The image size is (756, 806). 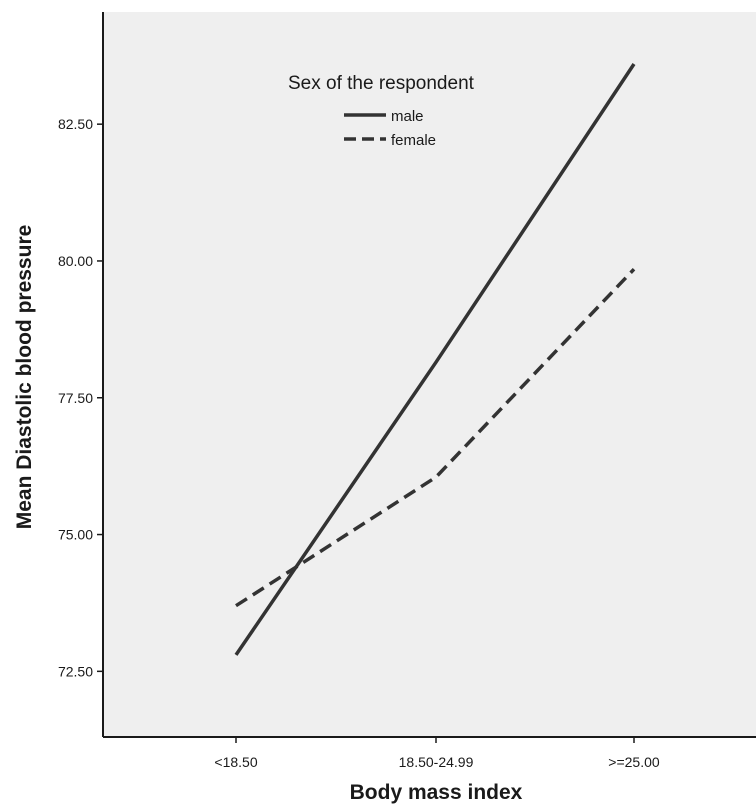 What do you see at coordinates (436, 762) in the screenshot?
I see `x-tick-label: 18.50-24.99` at bounding box center [436, 762].